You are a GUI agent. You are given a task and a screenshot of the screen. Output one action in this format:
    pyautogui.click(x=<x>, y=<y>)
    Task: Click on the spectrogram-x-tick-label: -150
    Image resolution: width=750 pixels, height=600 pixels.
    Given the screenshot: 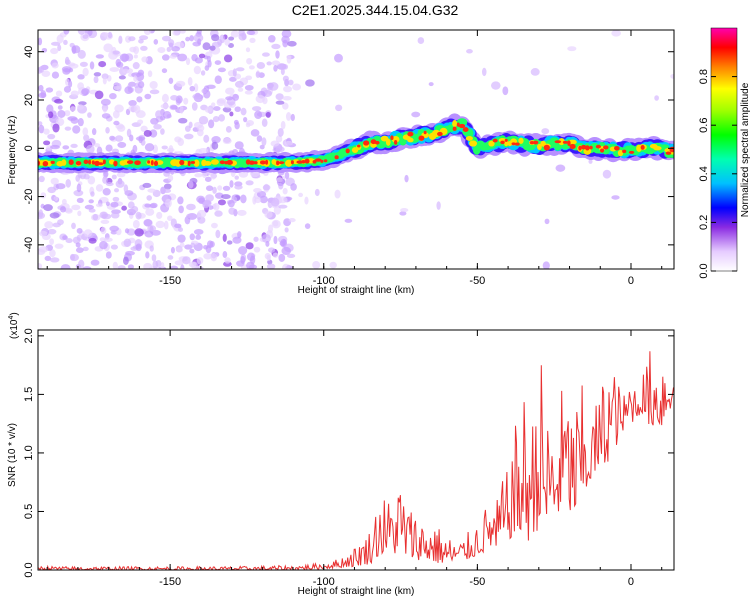 What is the action you would take?
    pyautogui.click(x=170, y=281)
    